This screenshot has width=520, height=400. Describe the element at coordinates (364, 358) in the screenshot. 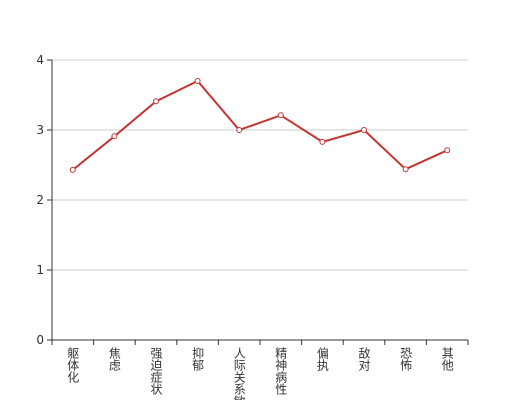

I see `x-tick-label: 敌对` at that location.